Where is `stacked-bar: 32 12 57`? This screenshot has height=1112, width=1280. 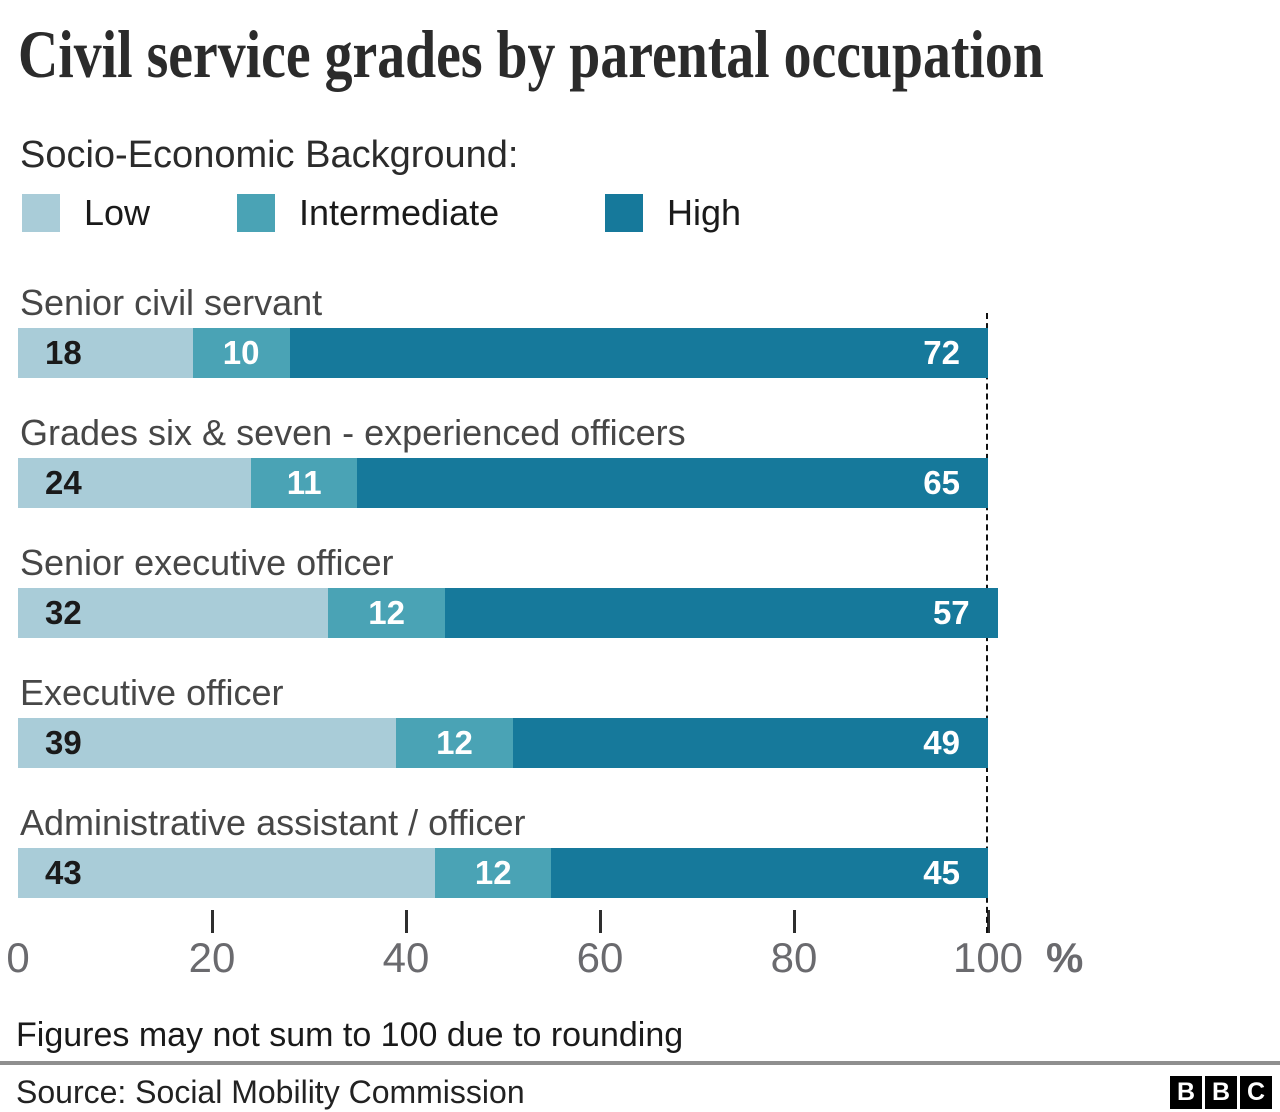
stacked-bar: 32 12 57 is located at coordinates (508, 613).